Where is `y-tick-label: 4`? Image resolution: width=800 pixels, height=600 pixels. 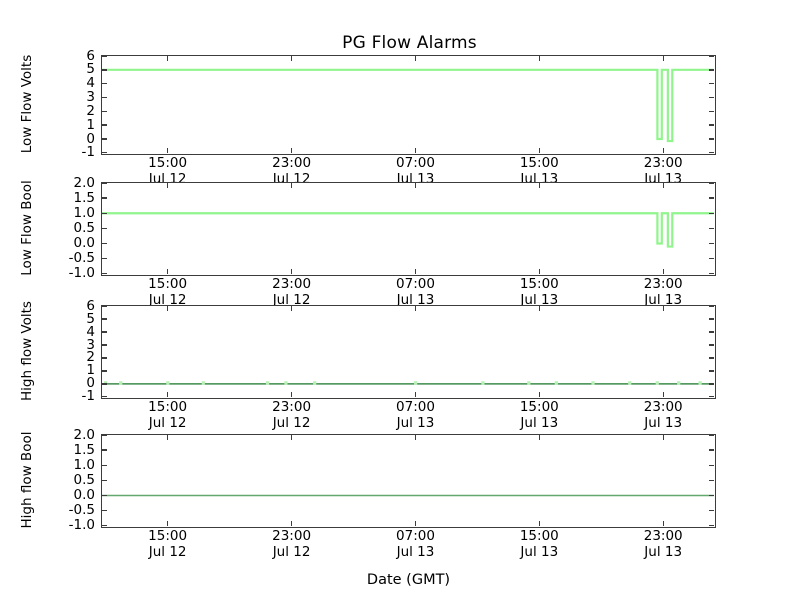
y-tick-label: 4 is located at coordinates (90, 83).